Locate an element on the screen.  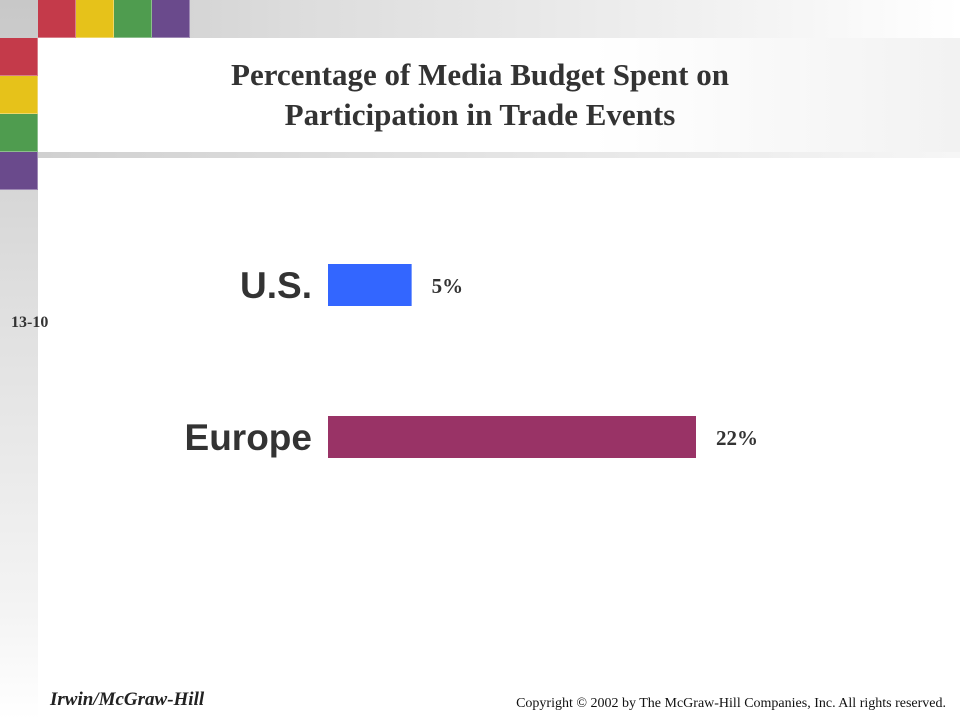
decor-square-yellow is located at coordinates (95, 19).